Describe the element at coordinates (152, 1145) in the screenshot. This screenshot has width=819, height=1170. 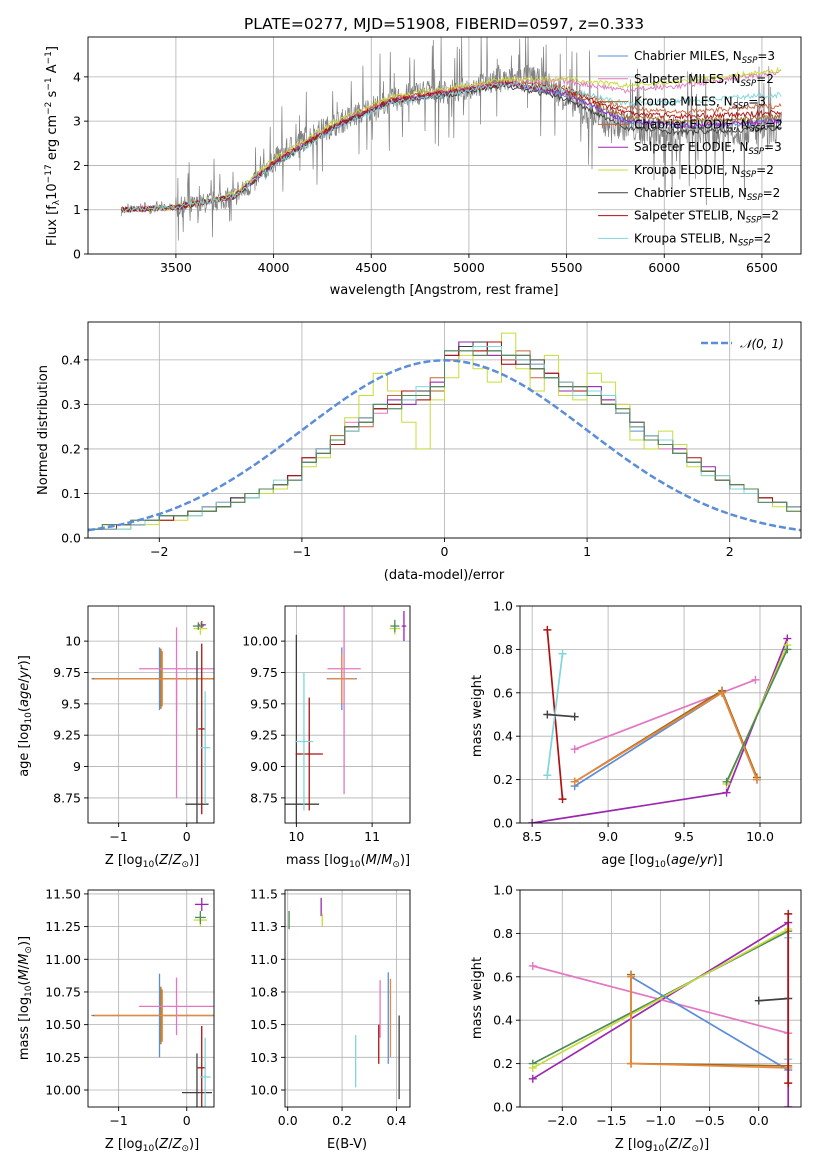
I see `mass-vs-z-xlabel: Z [log10(Z/Z⊙)]` at that location.